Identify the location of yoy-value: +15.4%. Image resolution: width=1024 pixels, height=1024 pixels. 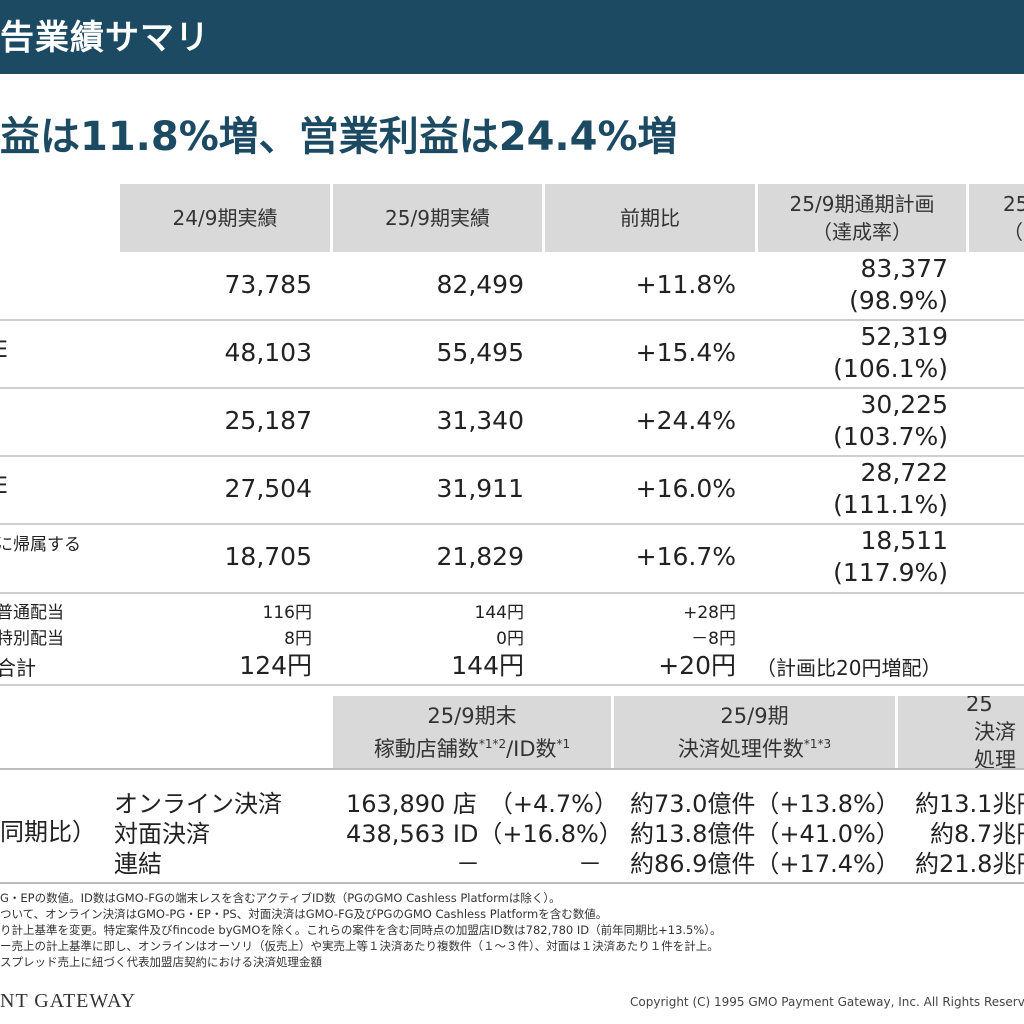
(685, 352).